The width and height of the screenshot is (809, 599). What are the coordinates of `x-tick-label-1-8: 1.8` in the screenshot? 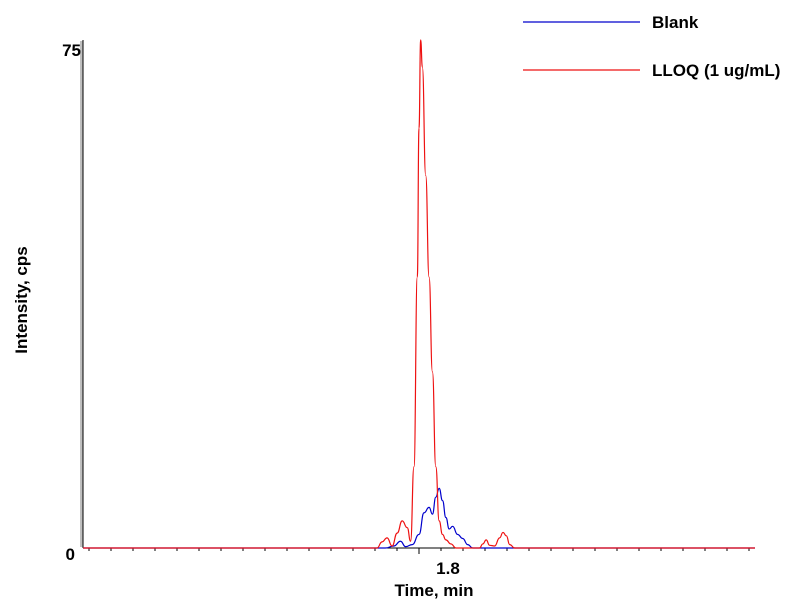 It's located at (448, 568).